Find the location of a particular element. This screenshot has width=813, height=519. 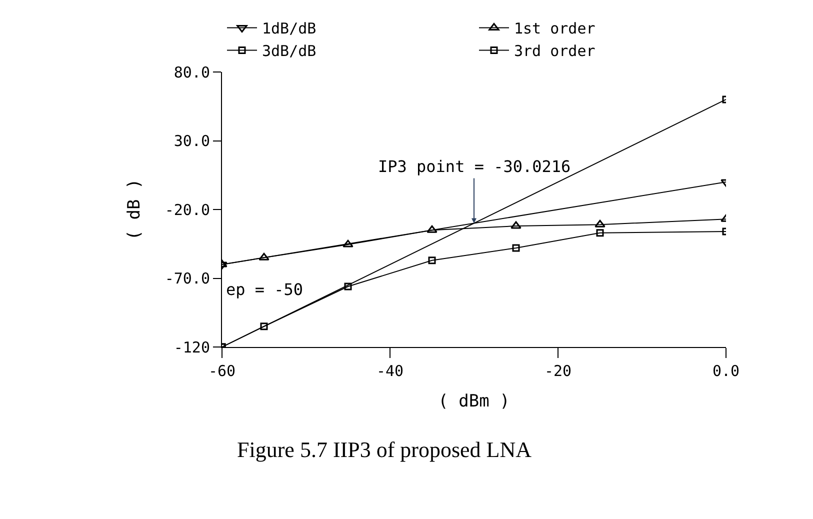

y-tick-label: -70.0 is located at coordinates (187, 279).